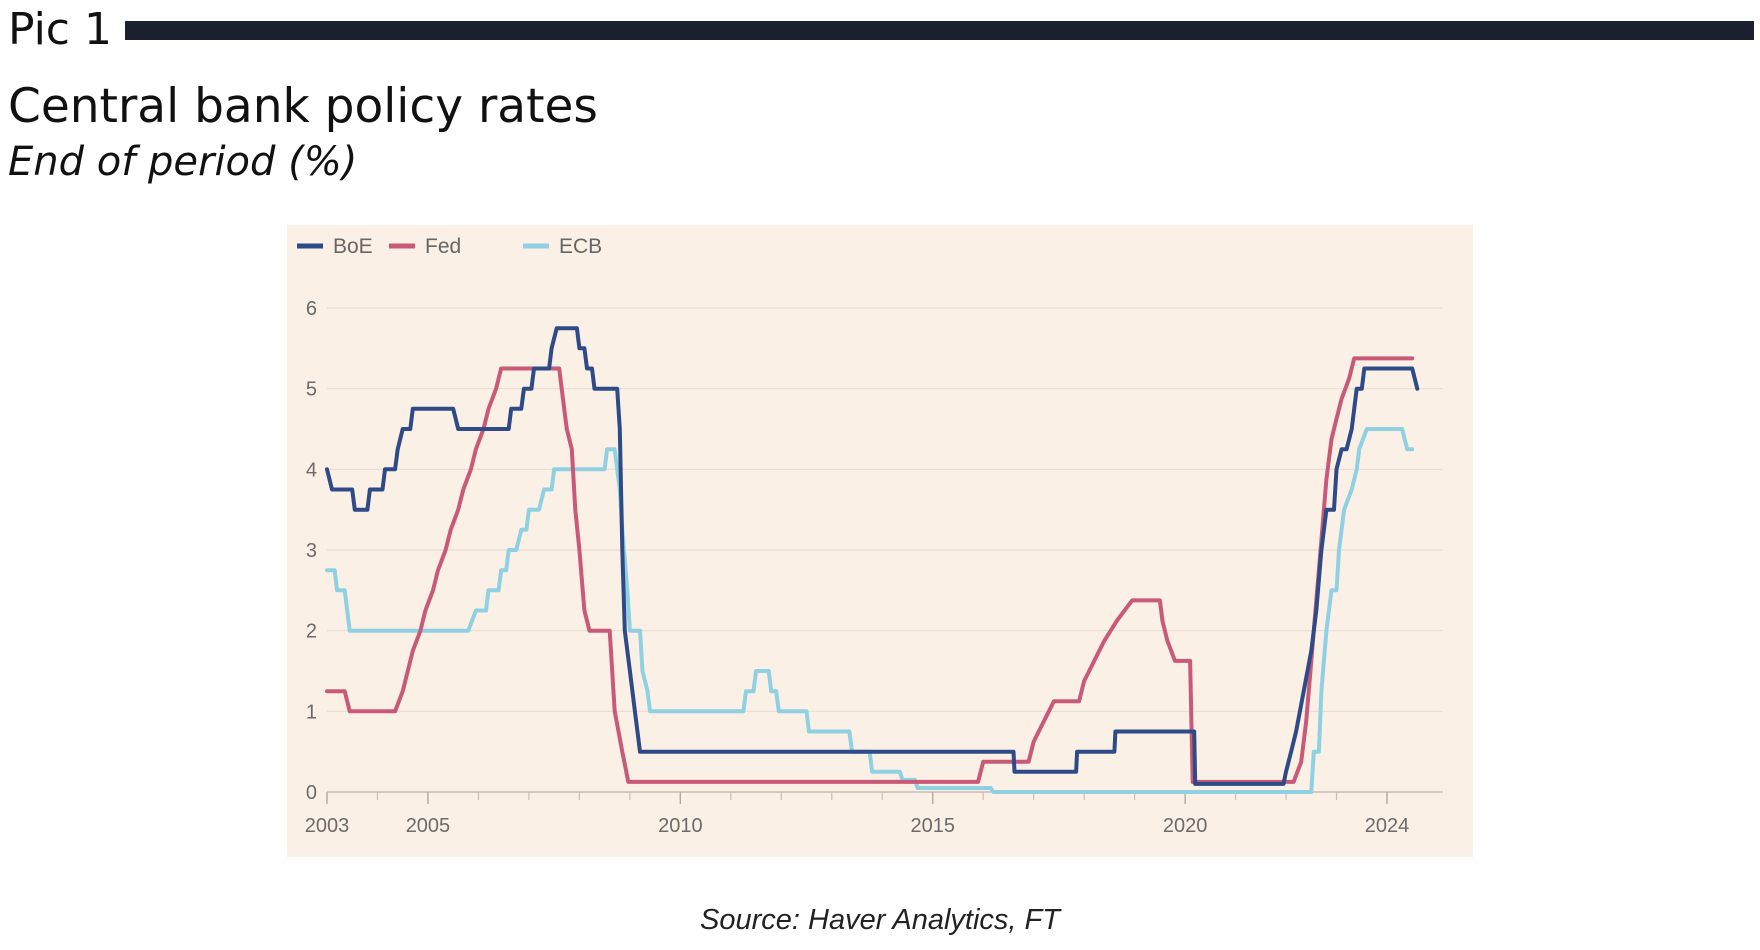 The width and height of the screenshot is (1760, 950). What do you see at coordinates (311, 470) in the screenshot?
I see `y-tick-label: 4` at bounding box center [311, 470].